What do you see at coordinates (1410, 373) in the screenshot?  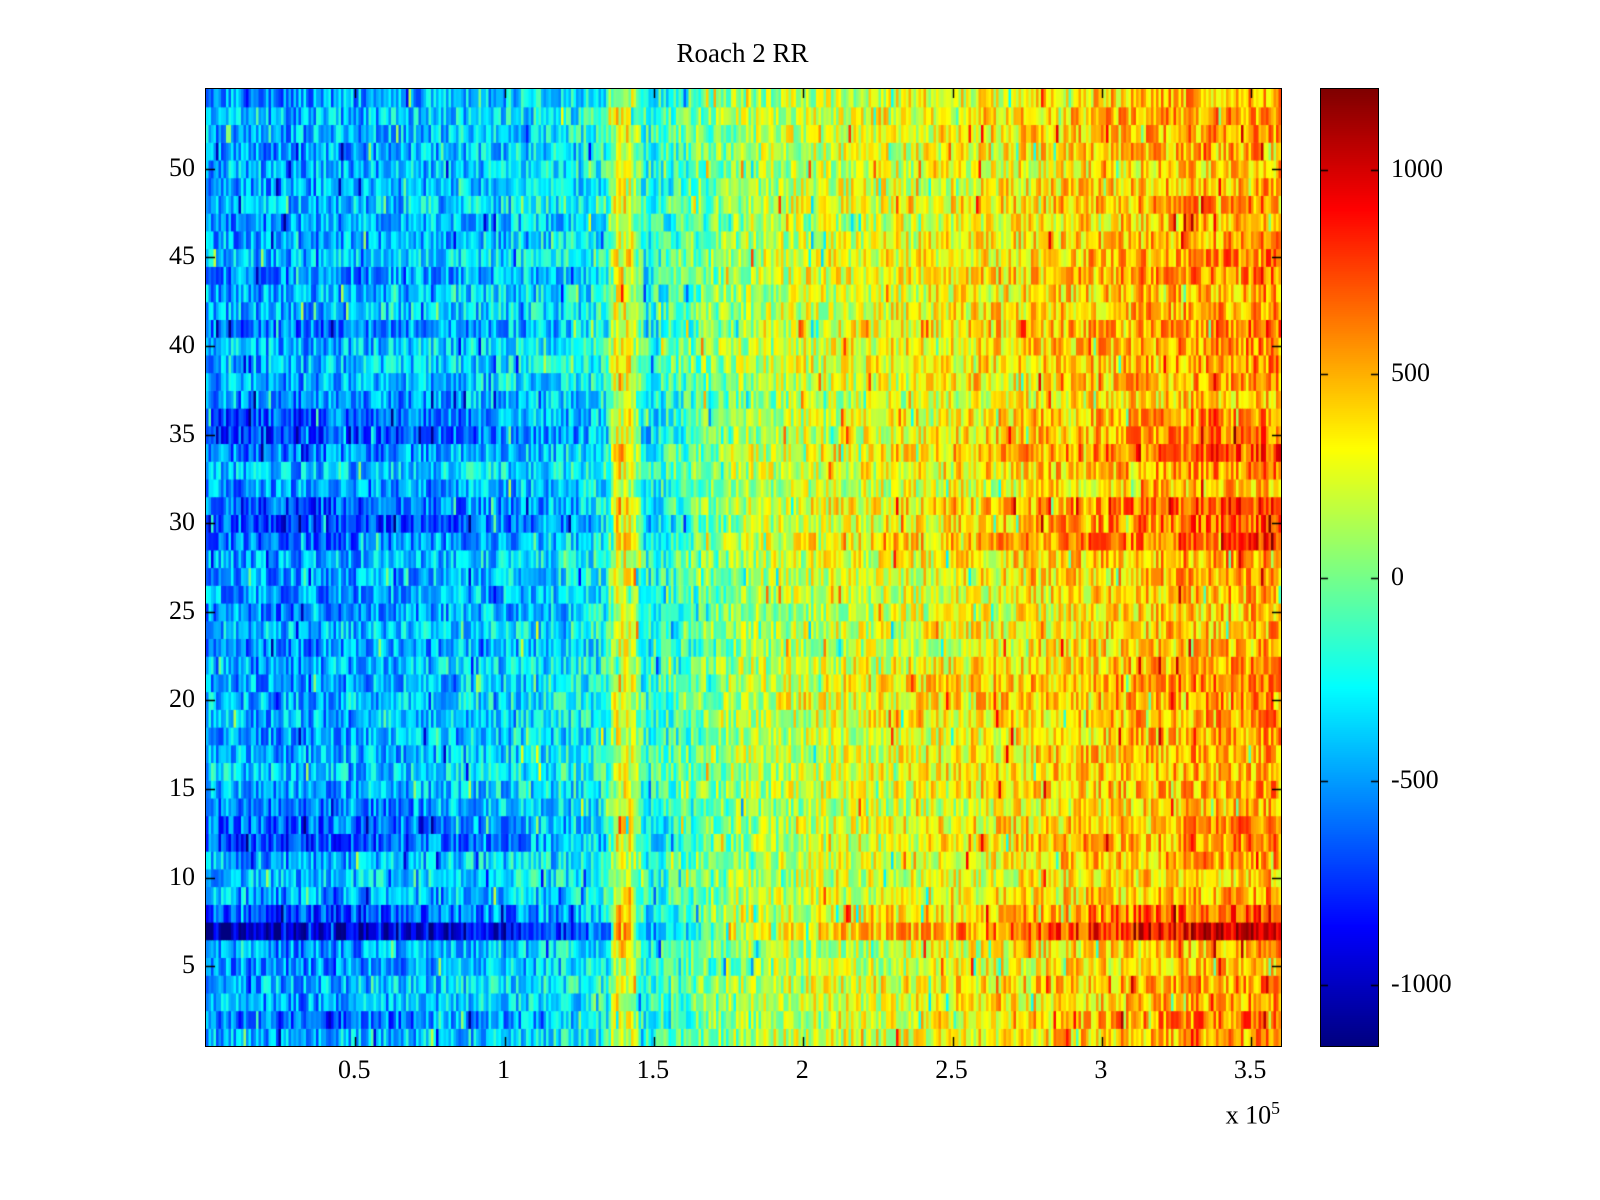 I see `colorbar-tick-label: 500` at bounding box center [1410, 373].